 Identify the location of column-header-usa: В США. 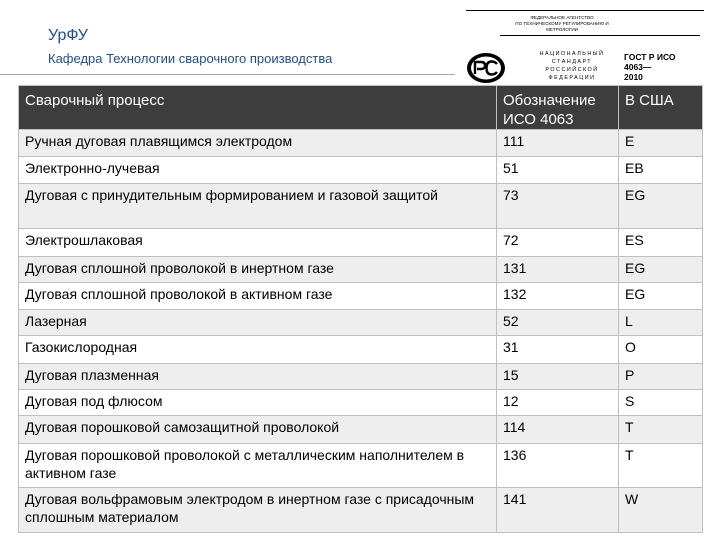
(660, 107).